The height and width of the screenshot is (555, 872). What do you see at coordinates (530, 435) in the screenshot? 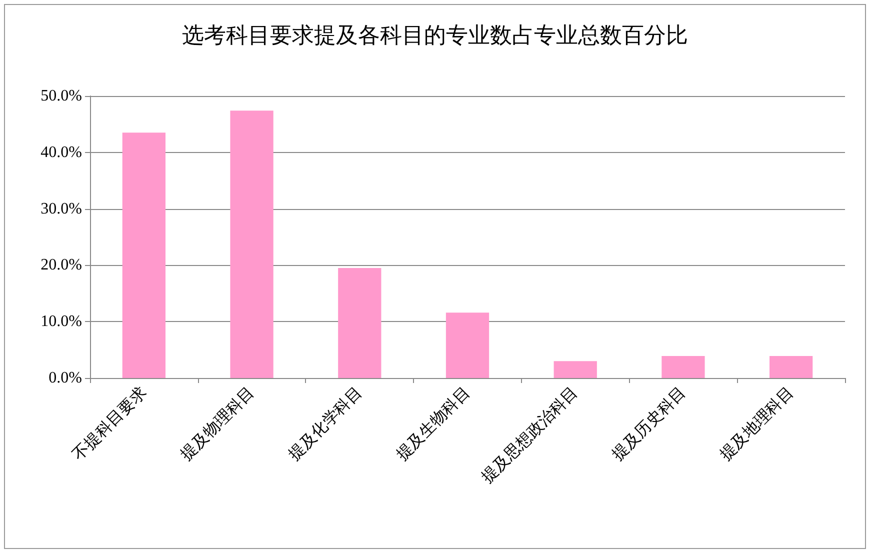
I see `x-tick-label: 提及思想政治科目` at bounding box center [530, 435].